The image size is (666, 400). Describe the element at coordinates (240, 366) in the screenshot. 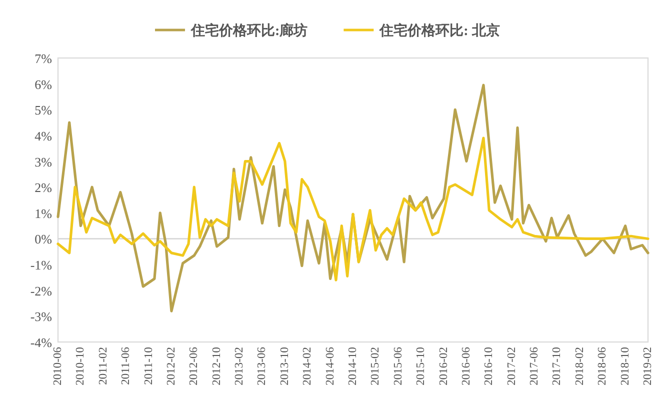

I see `x-tick-label: 2013-02` at that location.